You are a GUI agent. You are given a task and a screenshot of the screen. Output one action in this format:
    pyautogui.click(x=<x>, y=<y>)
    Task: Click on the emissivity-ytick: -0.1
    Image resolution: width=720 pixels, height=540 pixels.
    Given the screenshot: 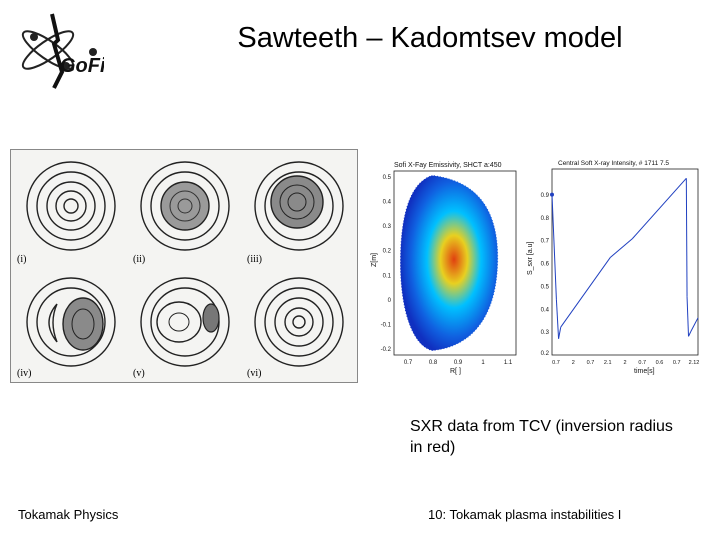 What is the action you would take?
    pyautogui.click(x=386, y=325)
    